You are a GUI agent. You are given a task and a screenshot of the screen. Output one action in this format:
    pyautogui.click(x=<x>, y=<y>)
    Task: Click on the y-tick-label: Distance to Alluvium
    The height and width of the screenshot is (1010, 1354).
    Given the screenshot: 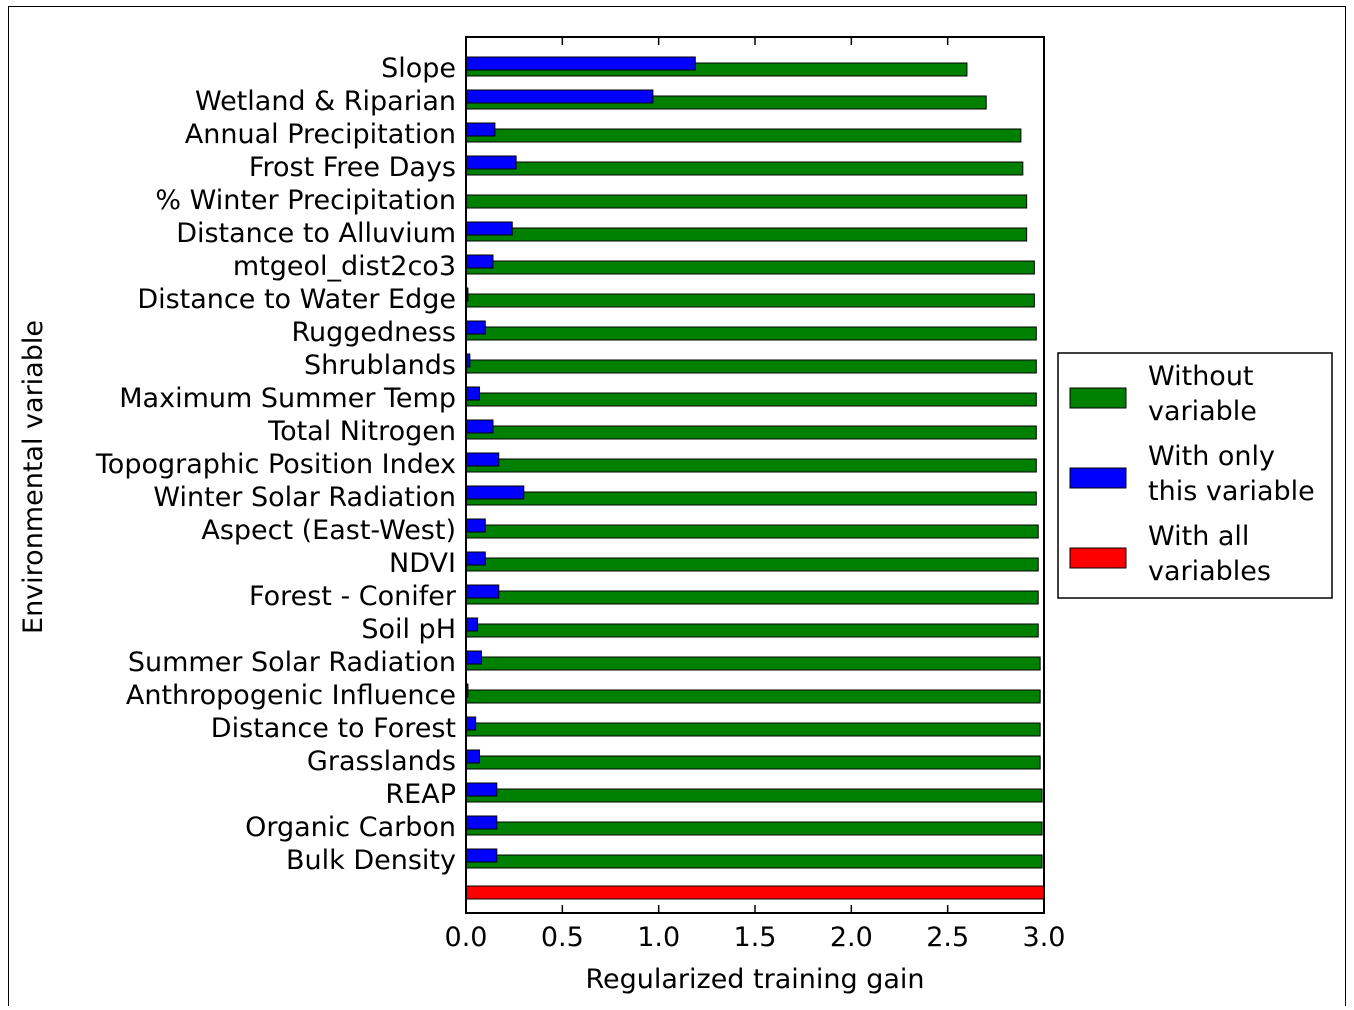 What is the action you would take?
    pyautogui.click(x=316, y=233)
    